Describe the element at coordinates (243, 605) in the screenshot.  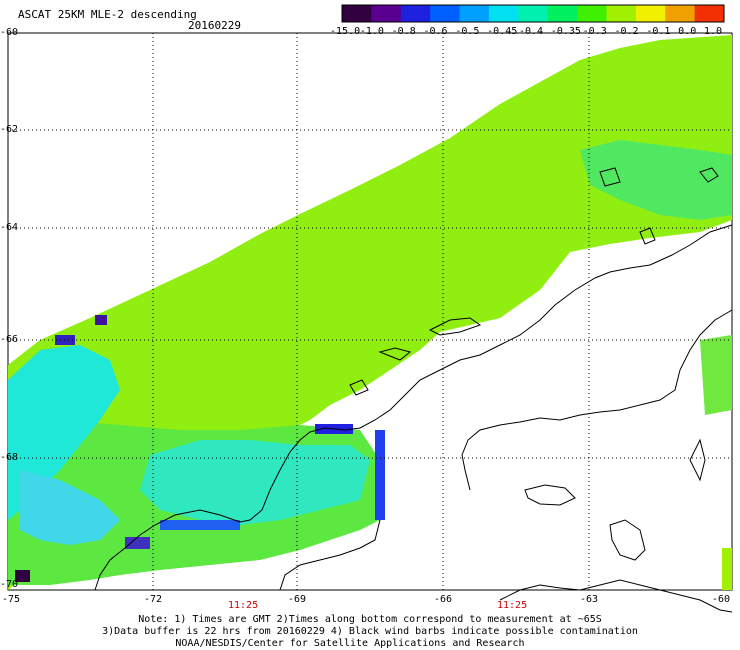
I see `time-label-west: 11:25` at that location.